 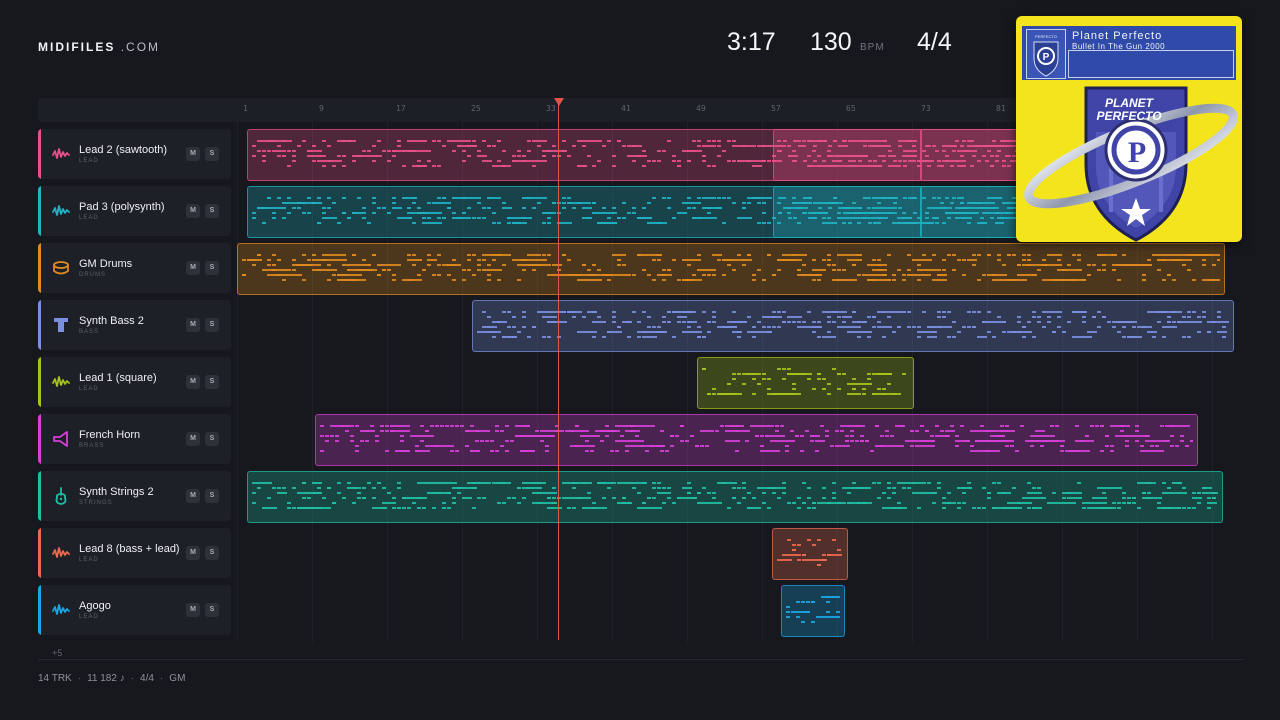 I want to click on status-bar: 14 TRK · 11 182 ♪ · 4/4 · GM, so click(x=112, y=678).